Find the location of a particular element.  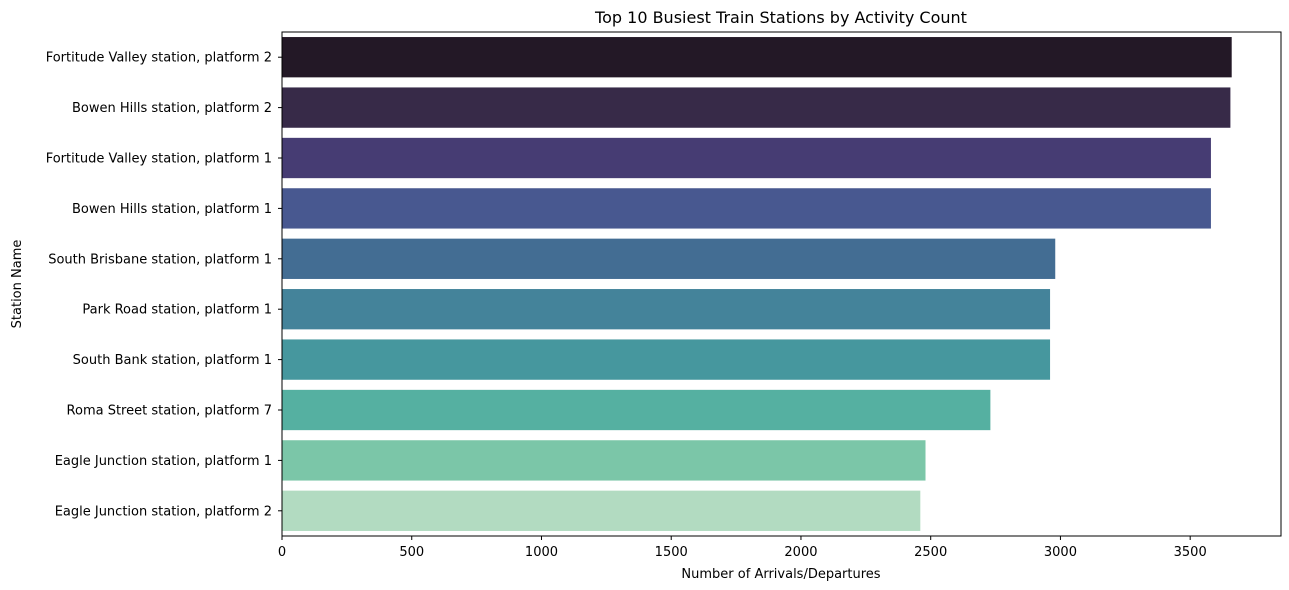

x-tick-label: 3000 is located at coordinates (1060, 552).